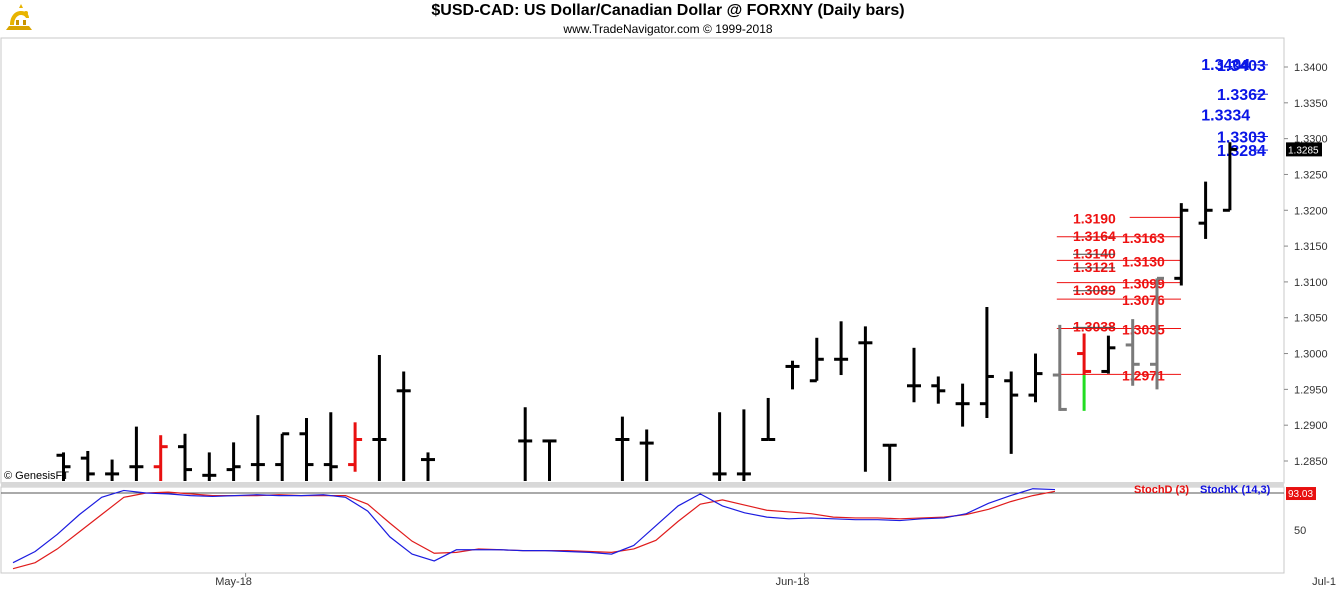  What do you see at coordinates (1311, 211) in the screenshot?
I see `price-tick-label: 1.3200` at bounding box center [1311, 211].